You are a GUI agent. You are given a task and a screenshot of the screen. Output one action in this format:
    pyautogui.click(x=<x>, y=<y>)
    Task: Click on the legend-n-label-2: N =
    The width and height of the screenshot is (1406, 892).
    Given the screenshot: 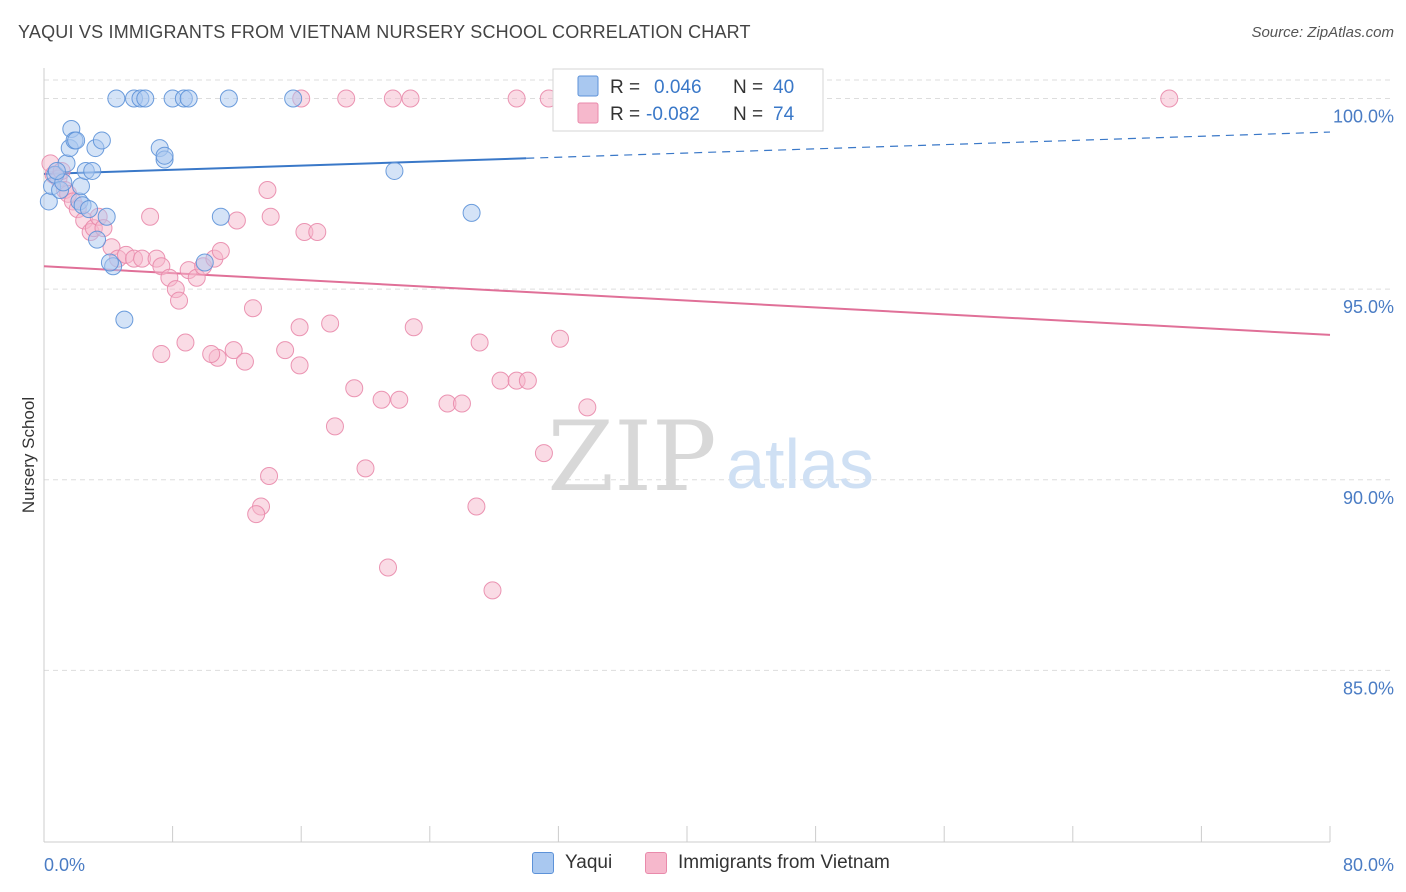 What is the action you would take?
    pyautogui.click(x=748, y=114)
    